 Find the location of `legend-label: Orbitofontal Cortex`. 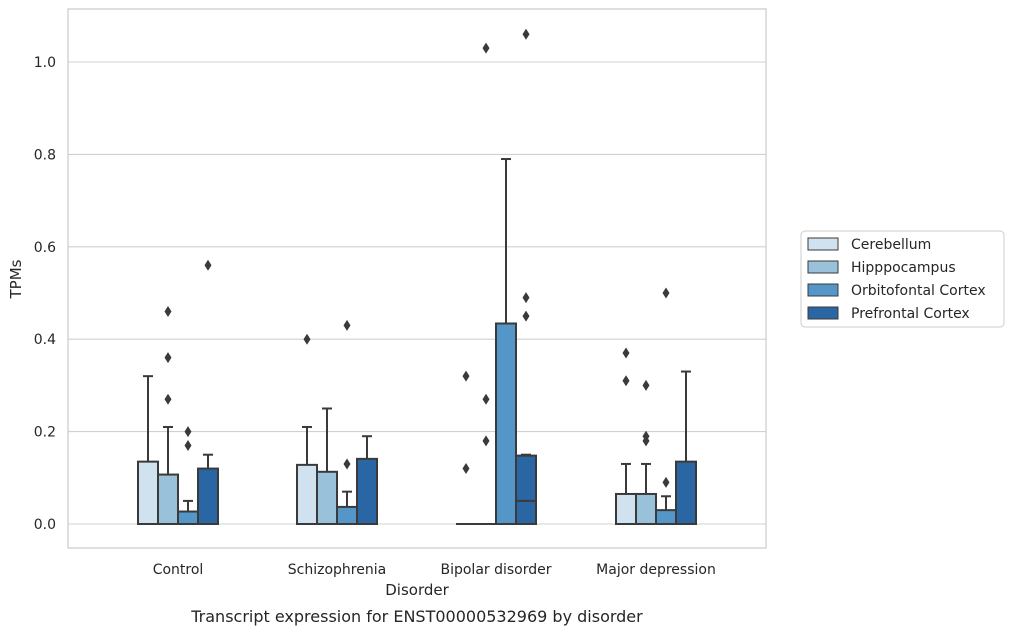

legend-label: Orbitofontal Cortex is located at coordinates (918, 291).